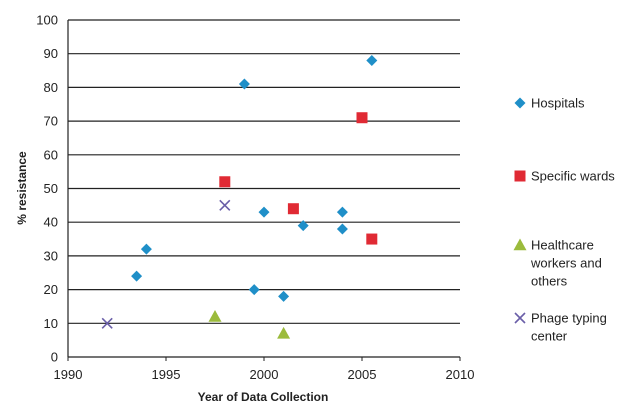  Describe the element at coordinates (573, 176) in the screenshot. I see `legend-label-specific-wards: Specific wards` at that location.